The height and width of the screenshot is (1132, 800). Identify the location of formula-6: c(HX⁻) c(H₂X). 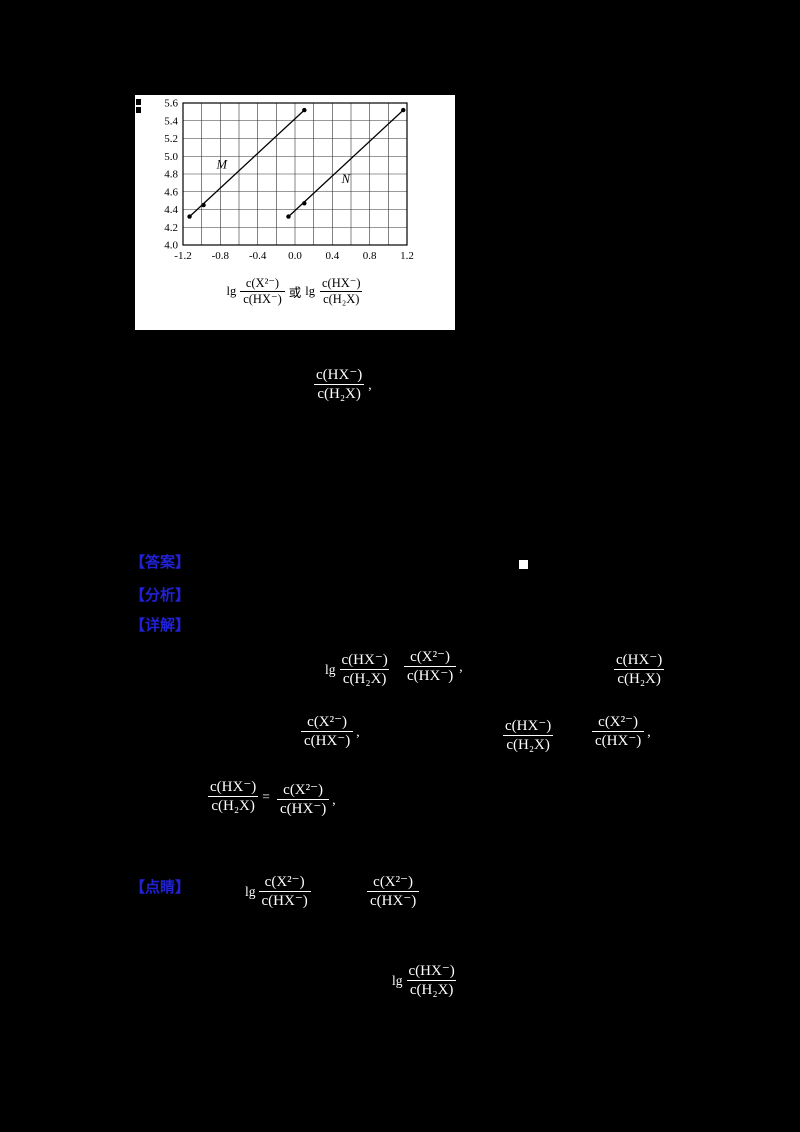
(528, 735).